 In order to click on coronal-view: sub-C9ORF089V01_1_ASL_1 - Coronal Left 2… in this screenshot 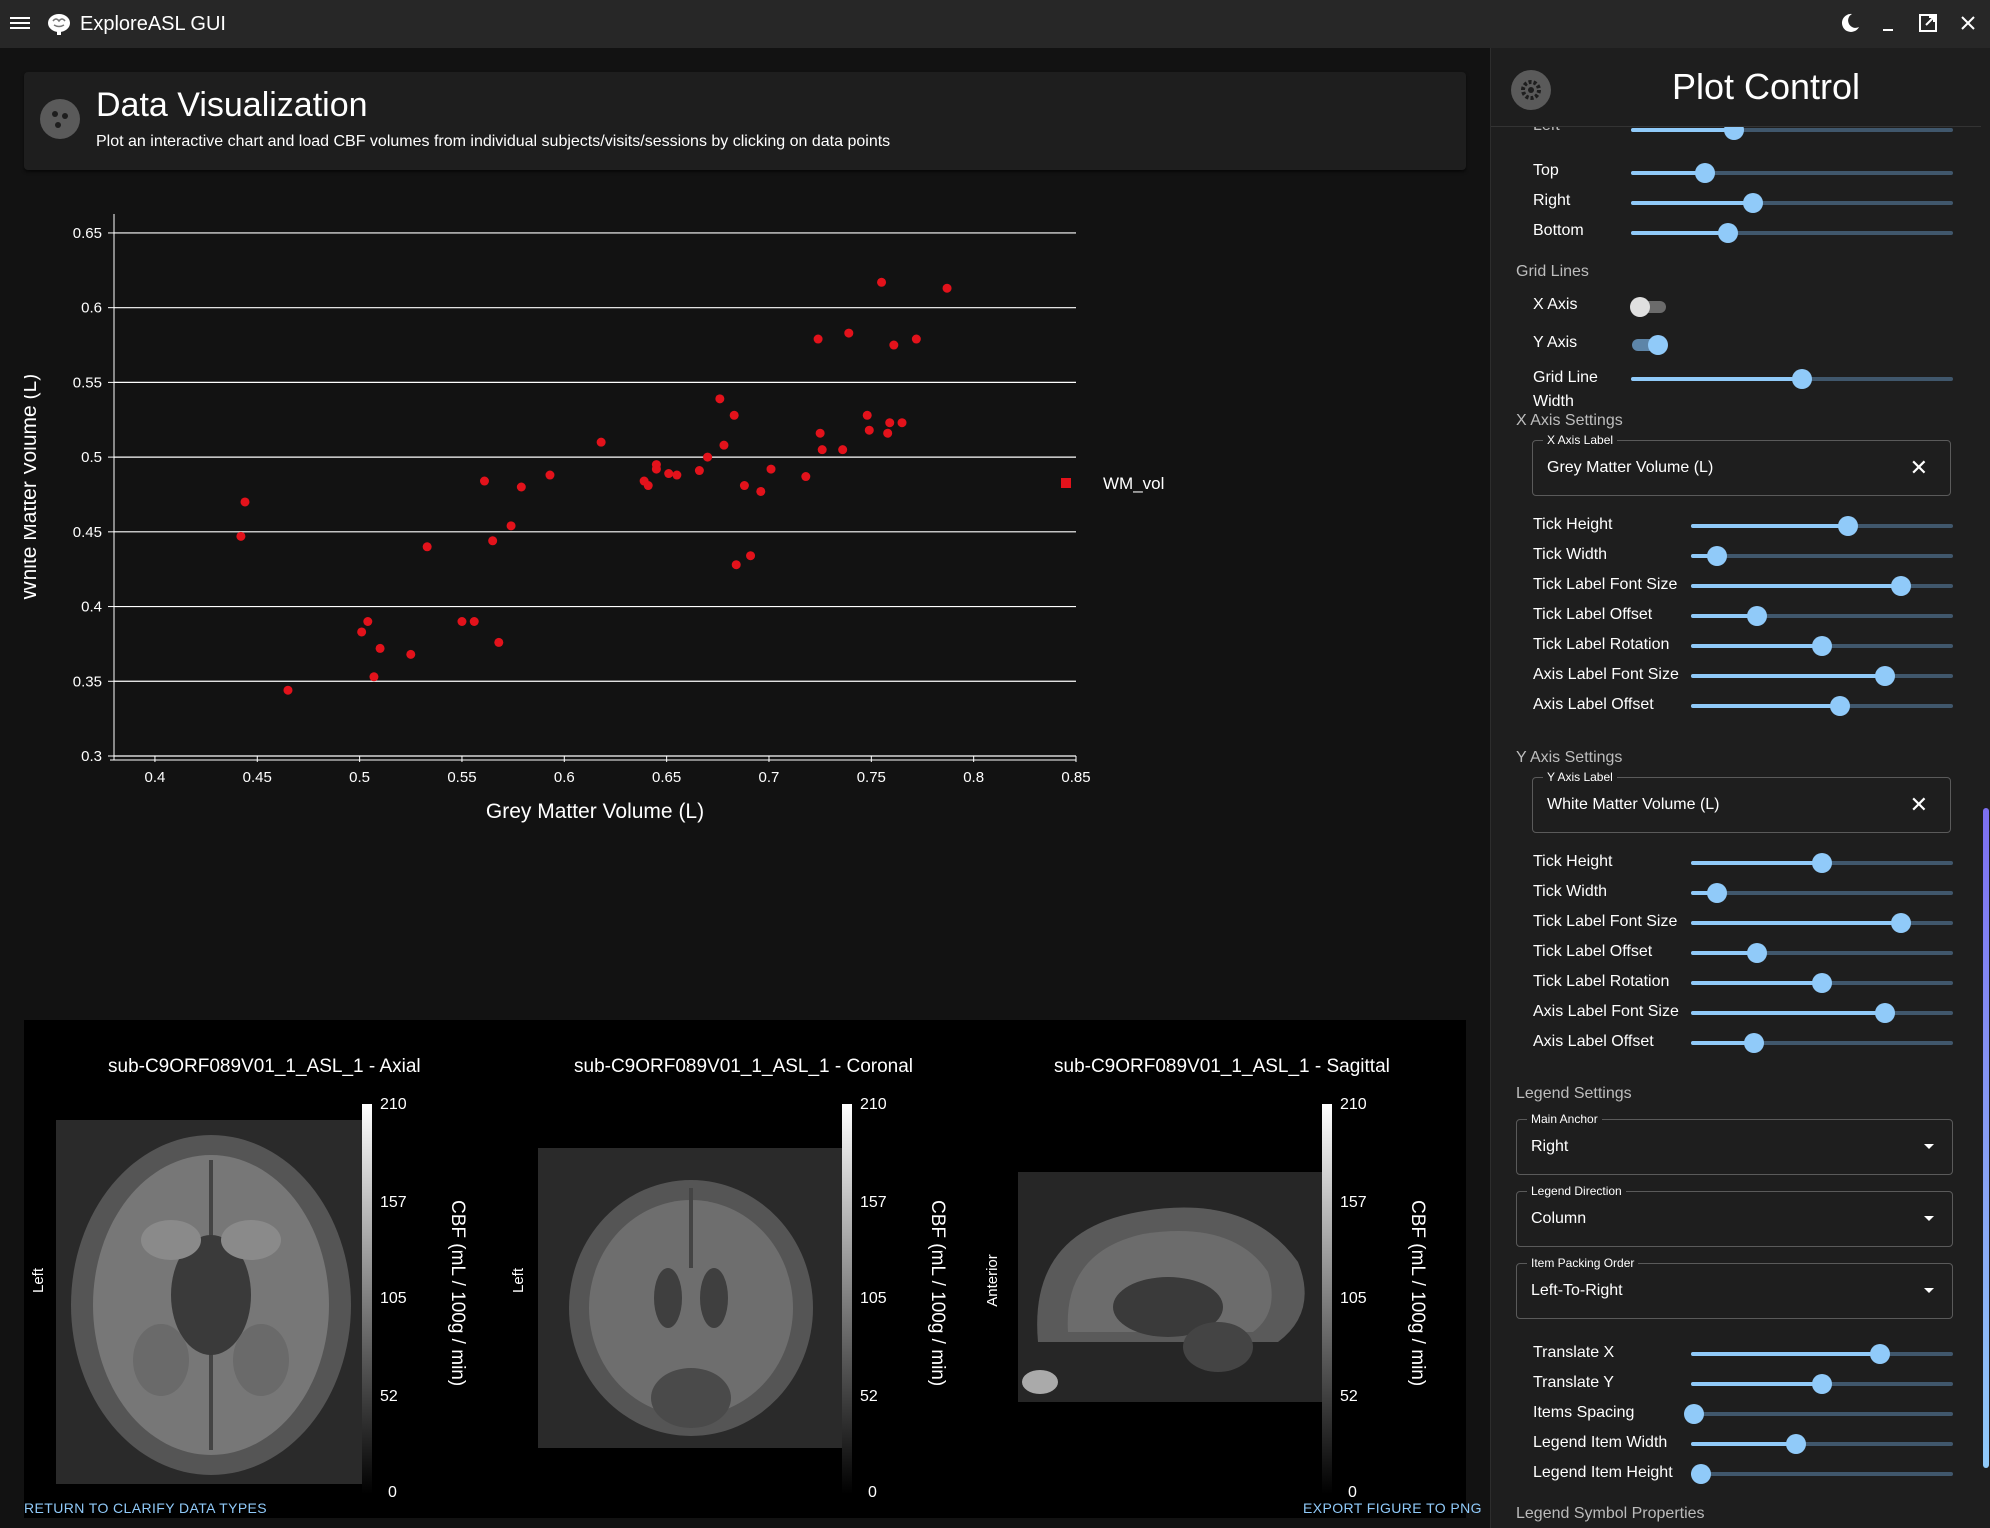, I will do `click(744, 1269)`.